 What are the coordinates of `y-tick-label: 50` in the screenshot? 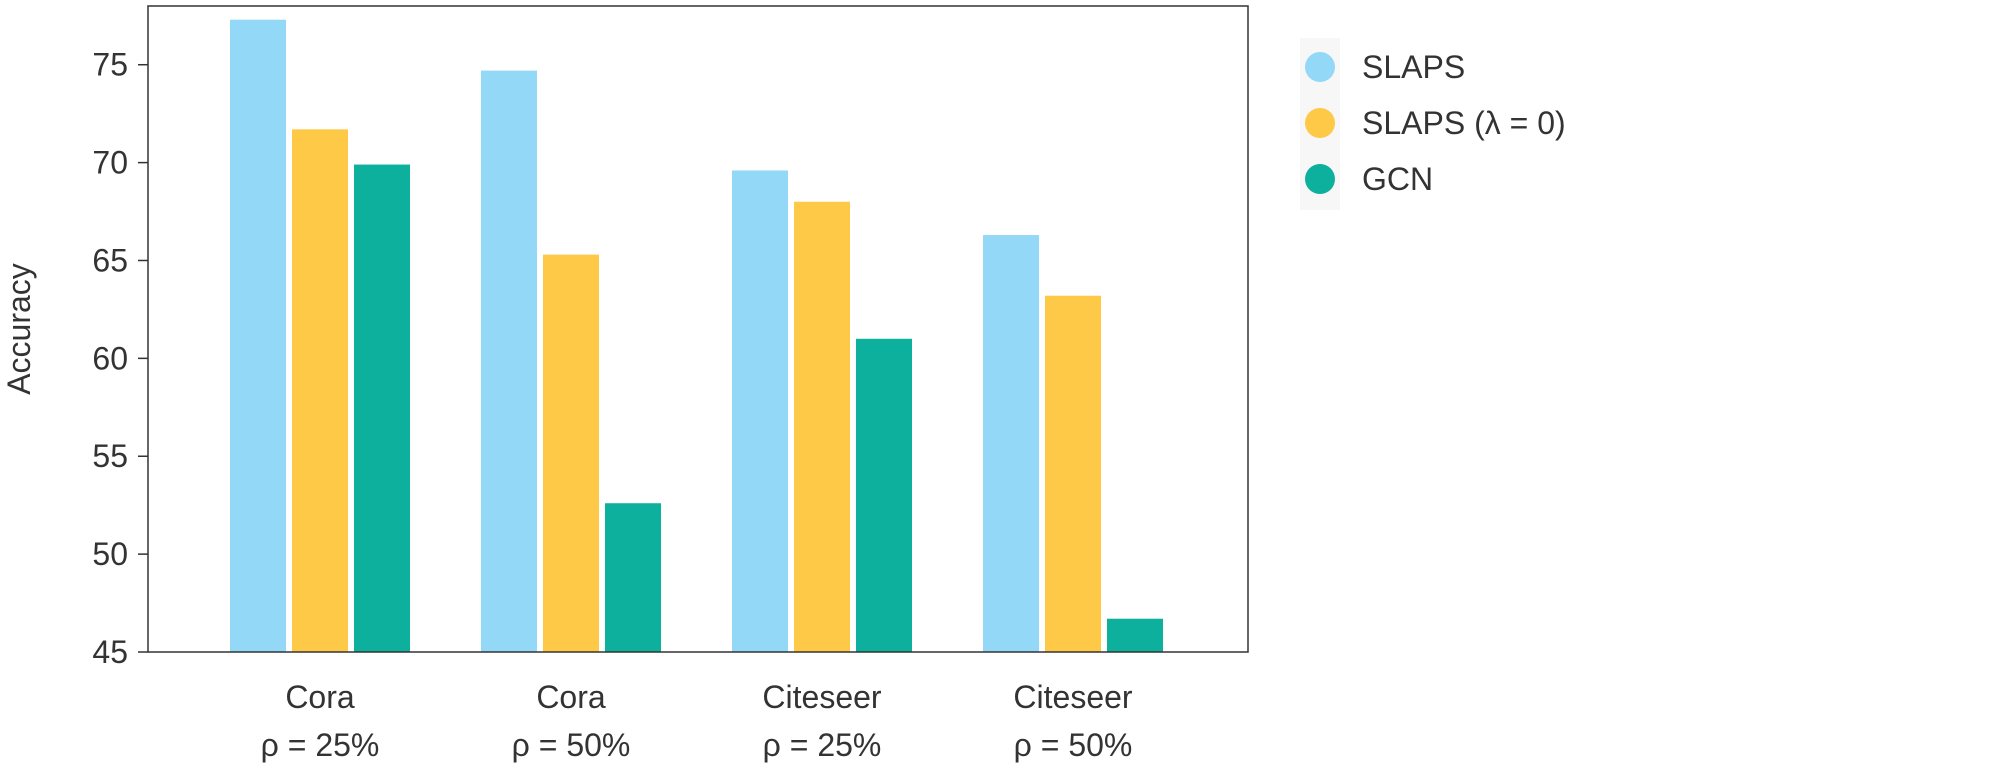 It's located at (110, 554).